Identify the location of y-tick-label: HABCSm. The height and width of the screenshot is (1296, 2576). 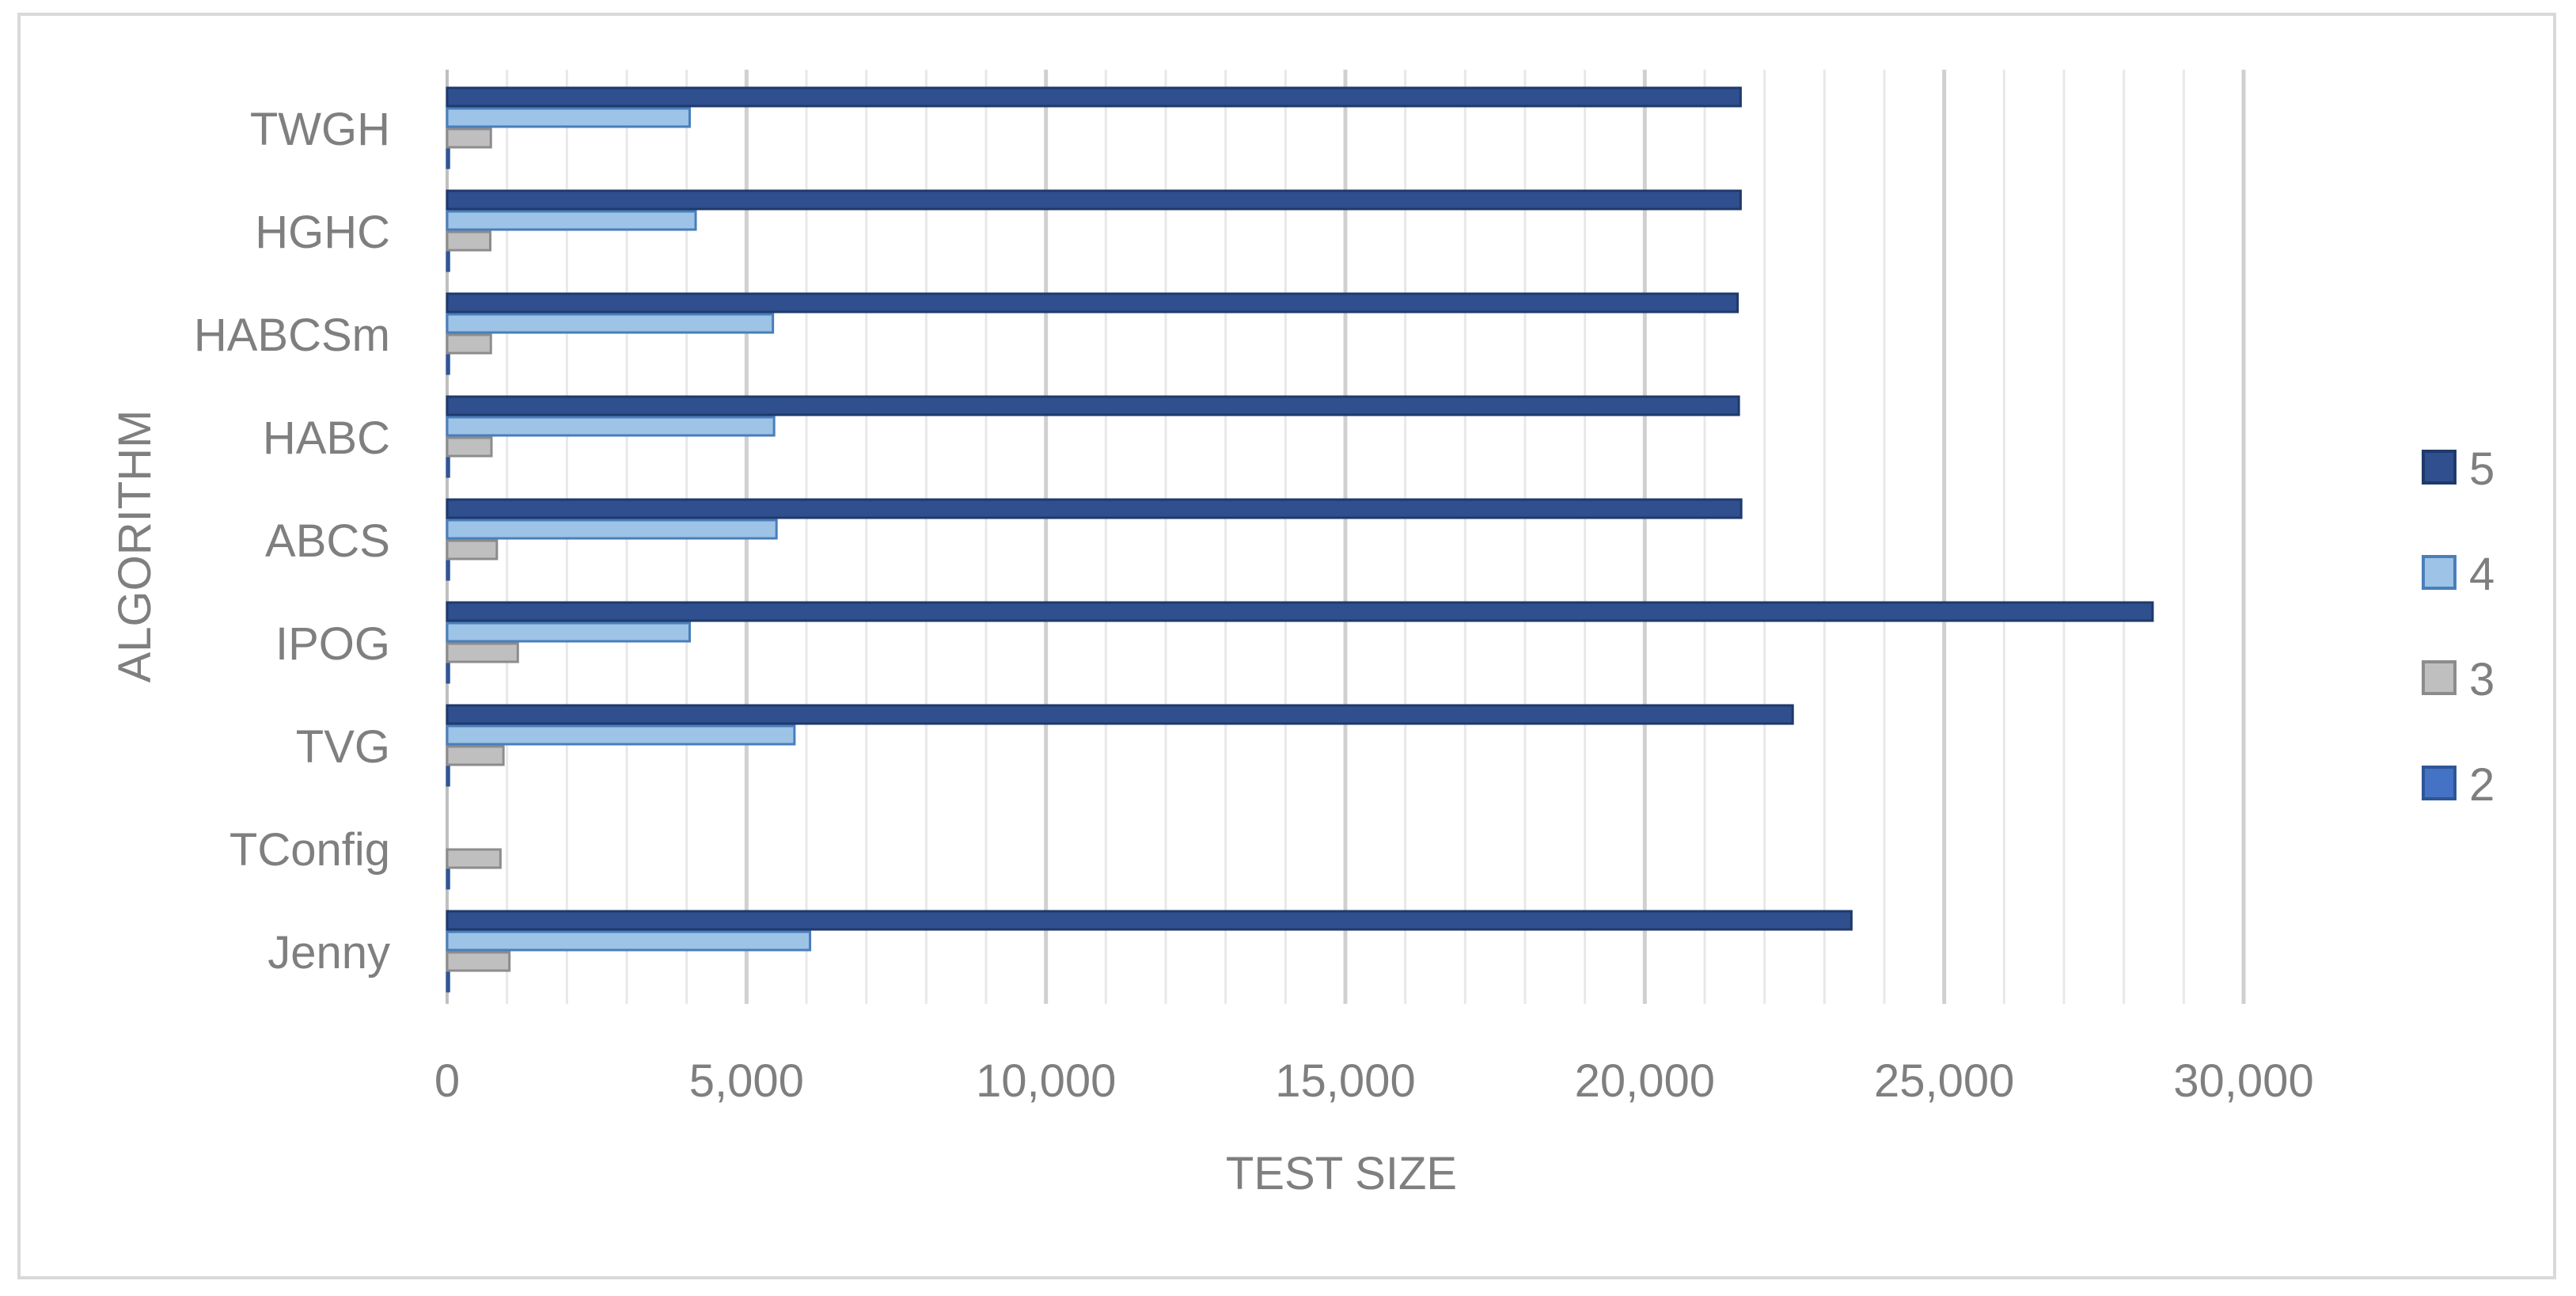
(292, 335).